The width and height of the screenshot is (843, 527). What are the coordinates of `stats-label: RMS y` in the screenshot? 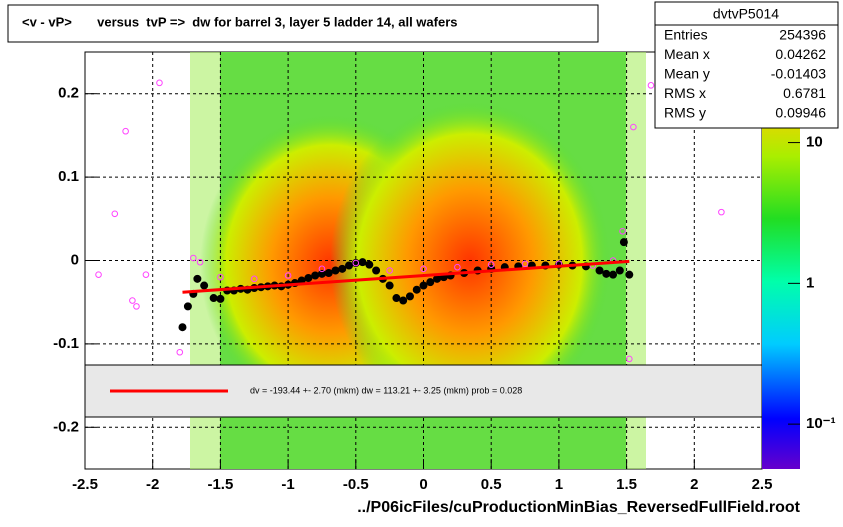 It's located at (685, 113).